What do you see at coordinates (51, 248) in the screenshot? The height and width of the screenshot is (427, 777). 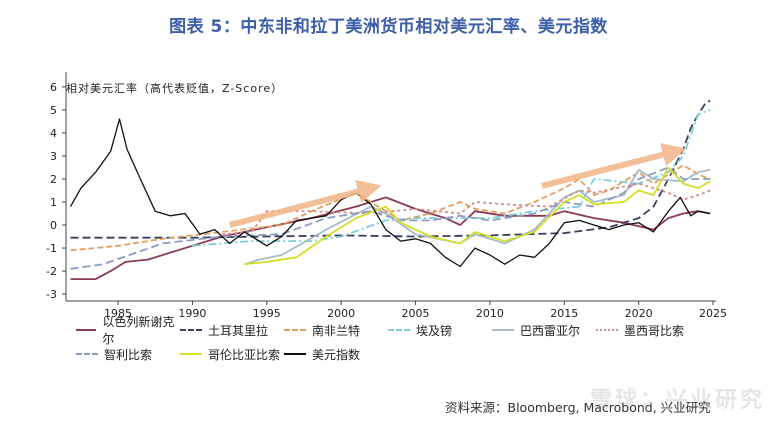 I see `y-tick-label: -1` at bounding box center [51, 248].